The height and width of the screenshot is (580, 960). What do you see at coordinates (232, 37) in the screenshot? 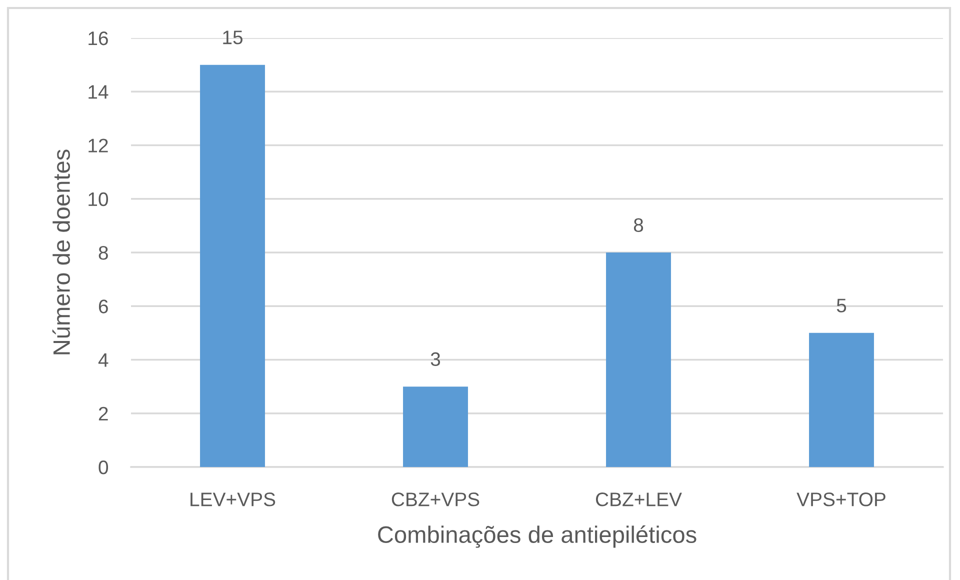
I see `data-label: 15` at bounding box center [232, 37].